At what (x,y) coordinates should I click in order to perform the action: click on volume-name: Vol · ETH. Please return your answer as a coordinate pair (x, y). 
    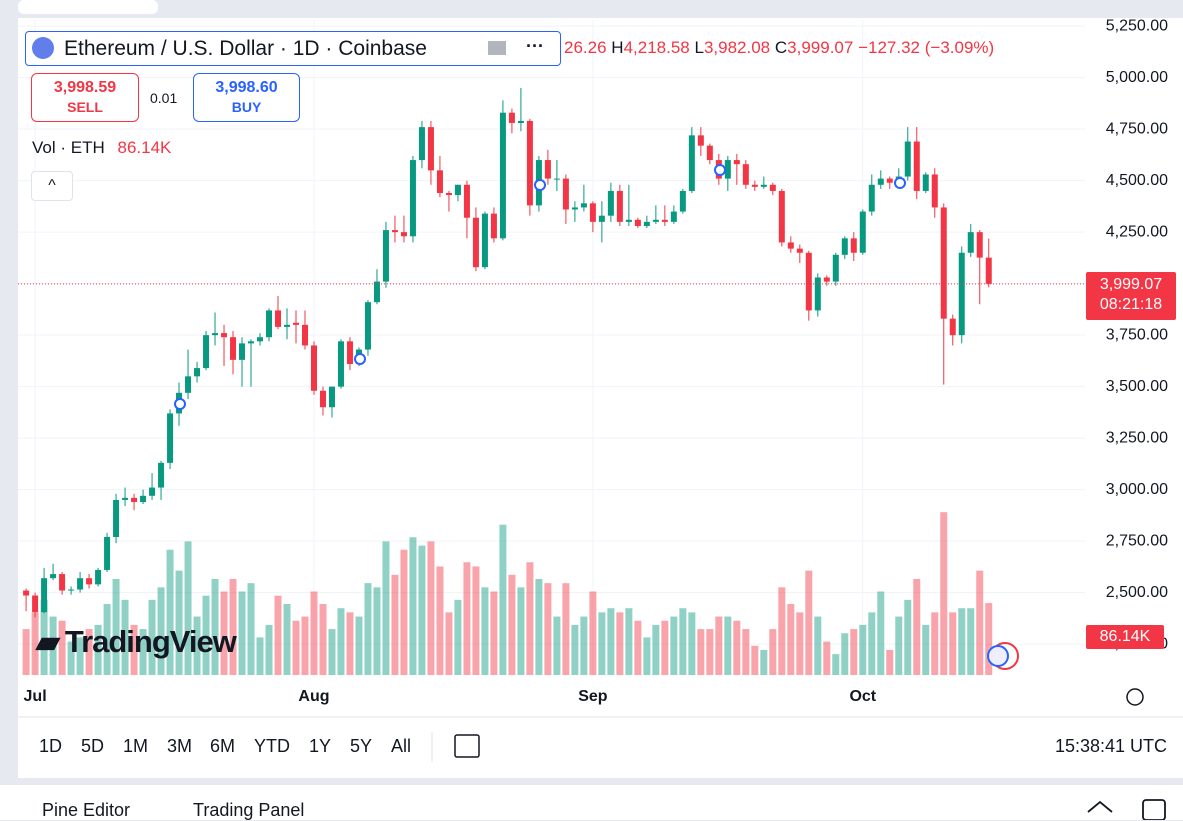
    Looking at the image, I should click on (68, 147).